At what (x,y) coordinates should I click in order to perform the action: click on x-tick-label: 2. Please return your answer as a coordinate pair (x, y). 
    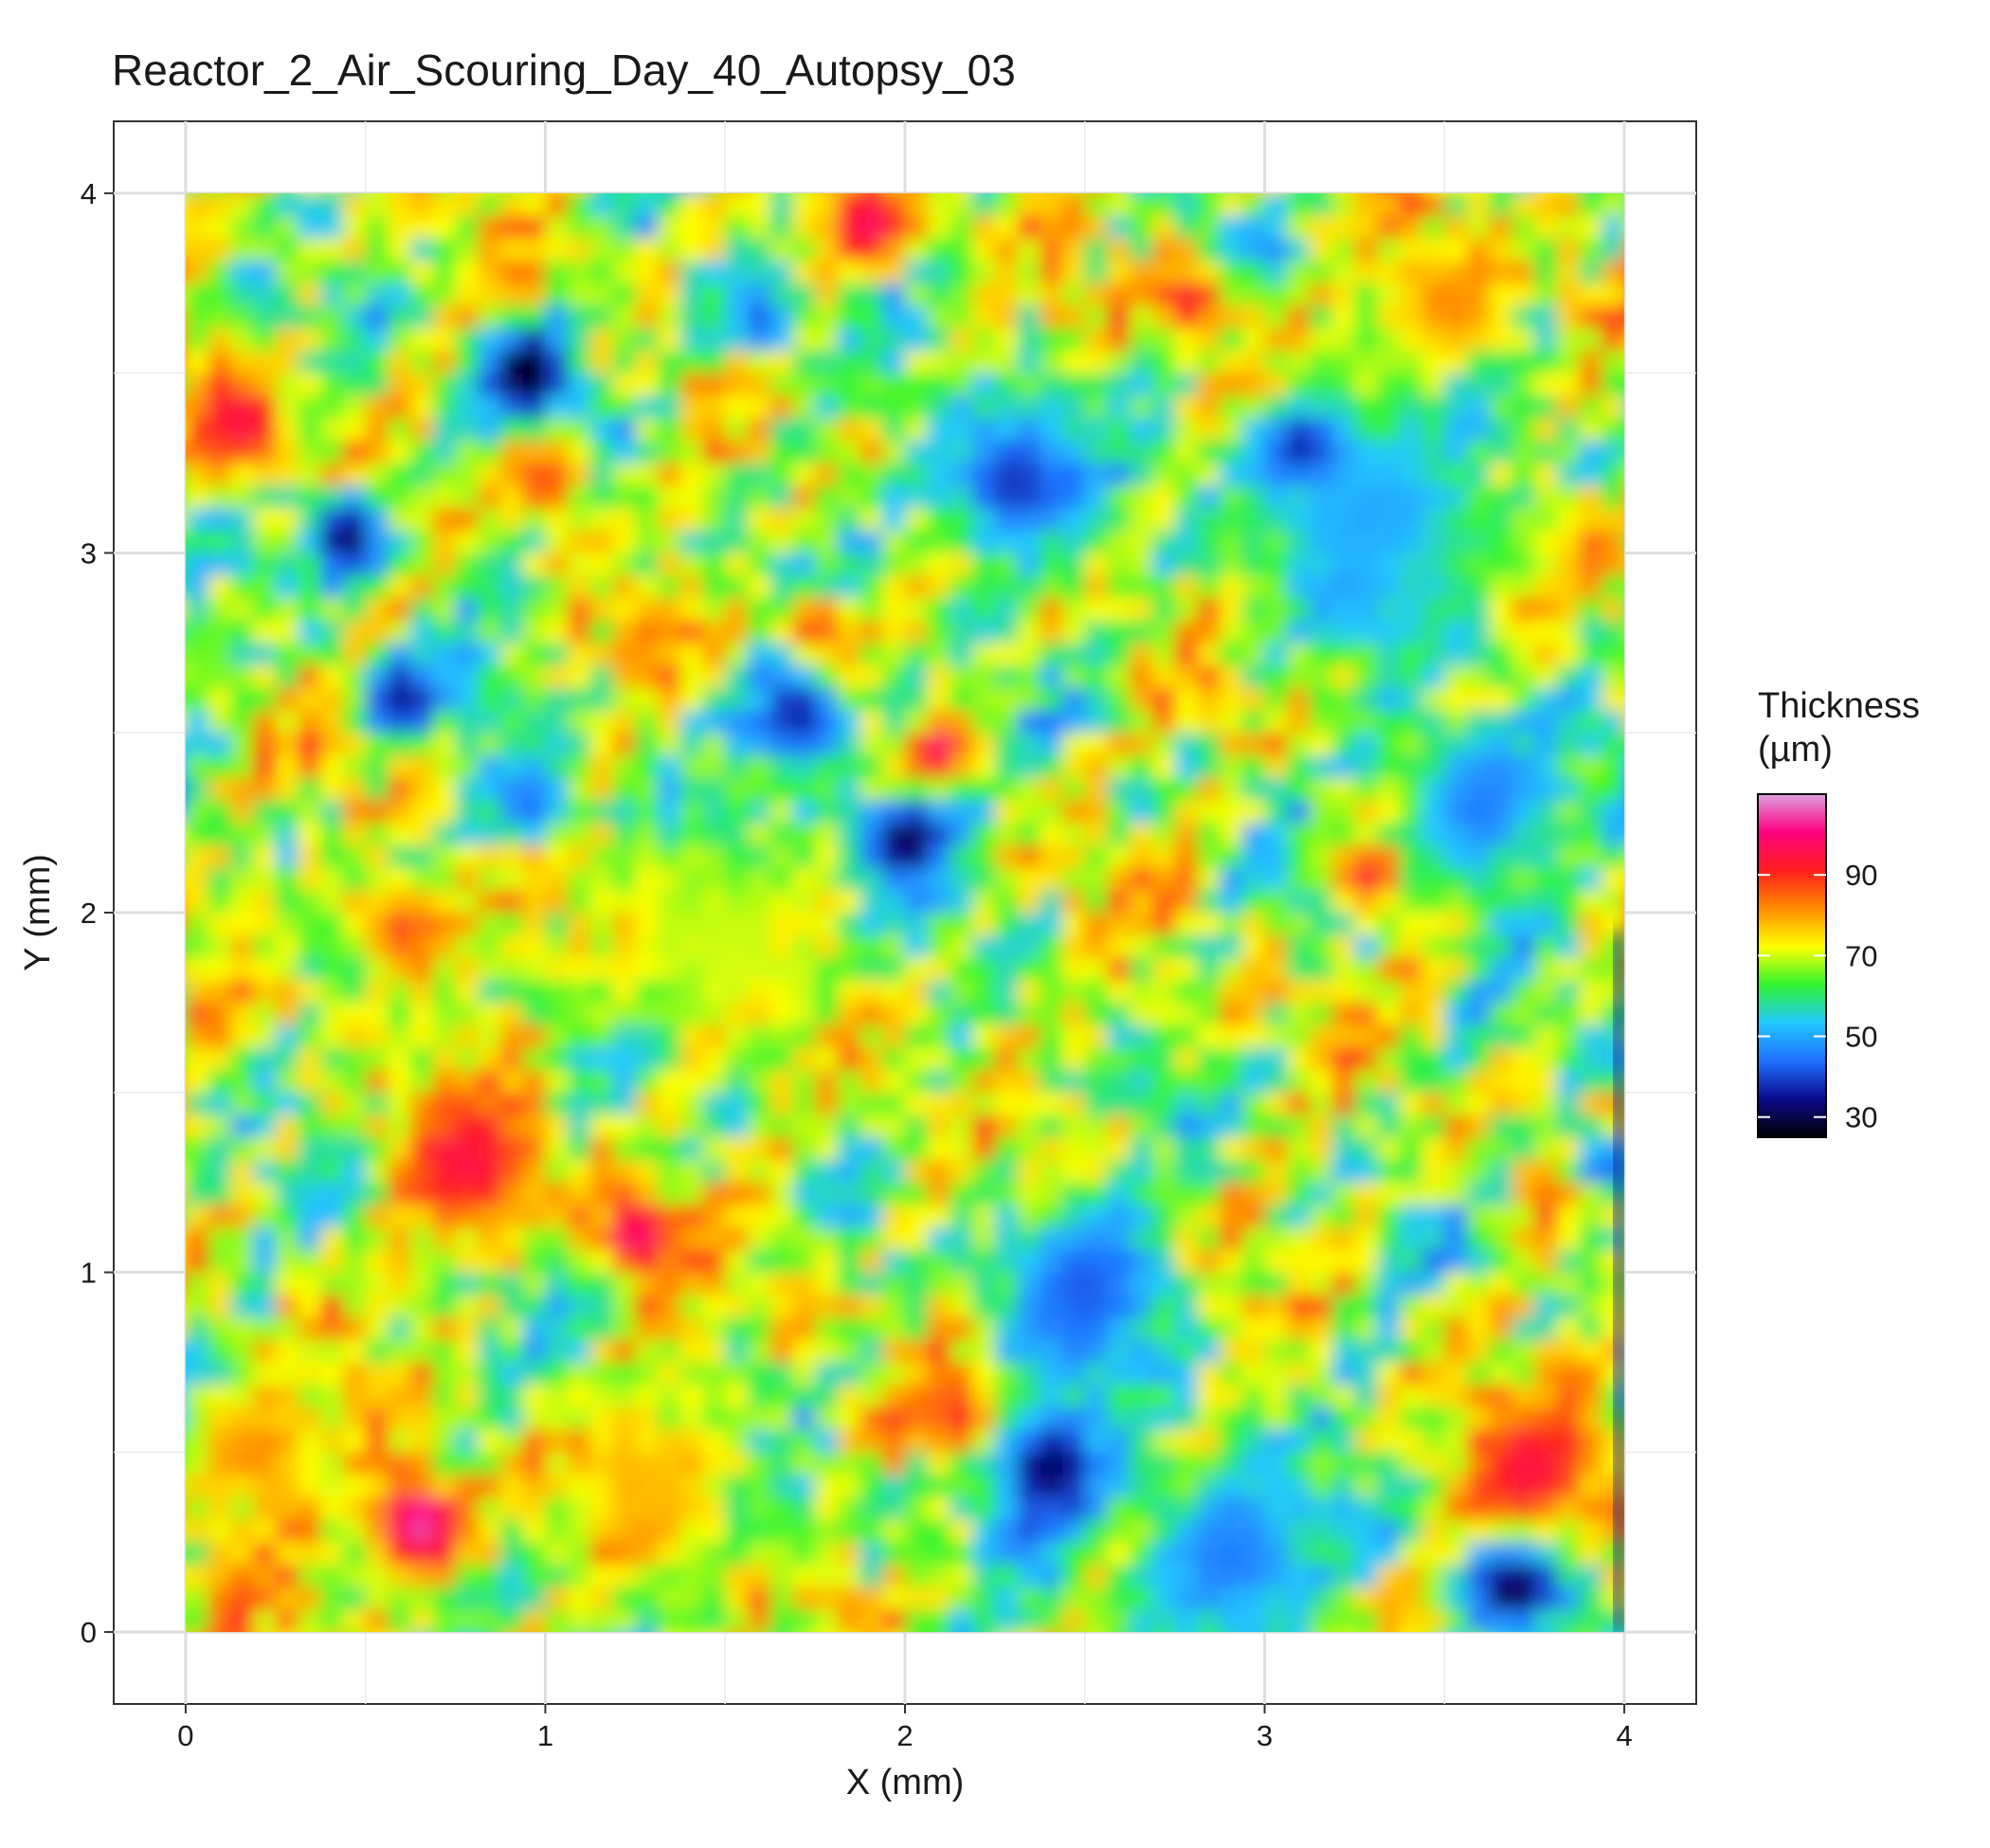
    Looking at the image, I should click on (904, 1736).